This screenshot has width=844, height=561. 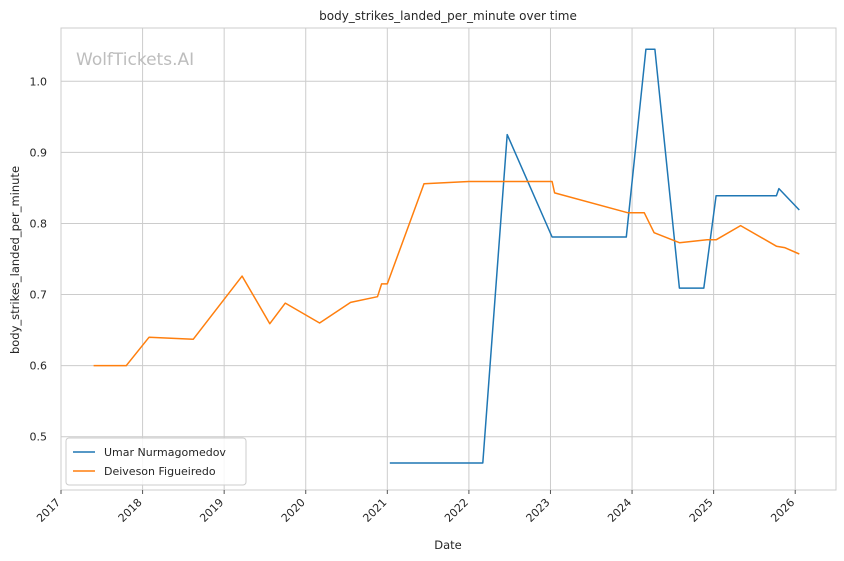 What do you see at coordinates (448, 545) in the screenshot?
I see `x-axis-label: Date` at bounding box center [448, 545].